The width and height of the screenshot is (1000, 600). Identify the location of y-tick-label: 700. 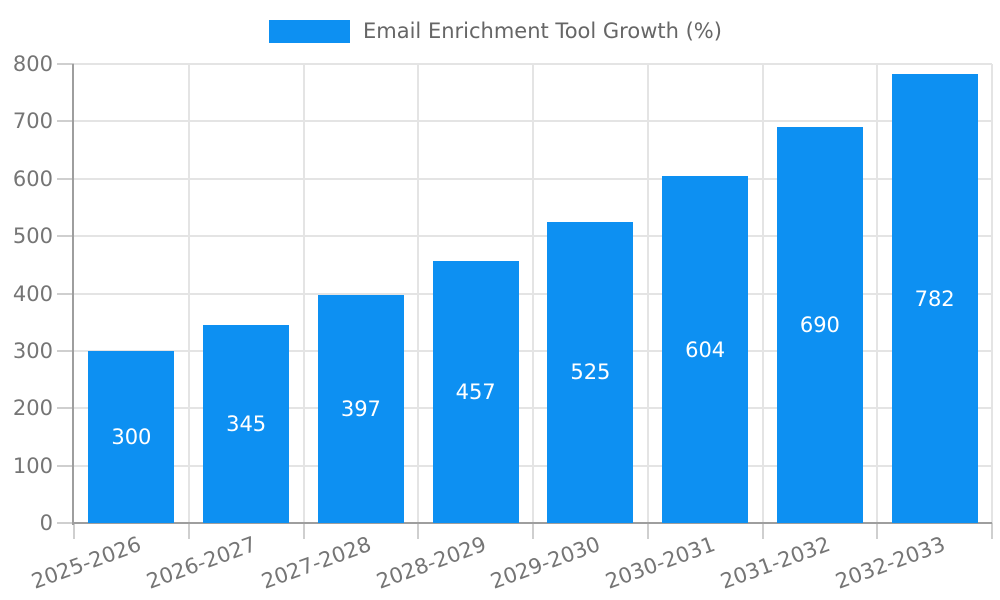
(32, 121).